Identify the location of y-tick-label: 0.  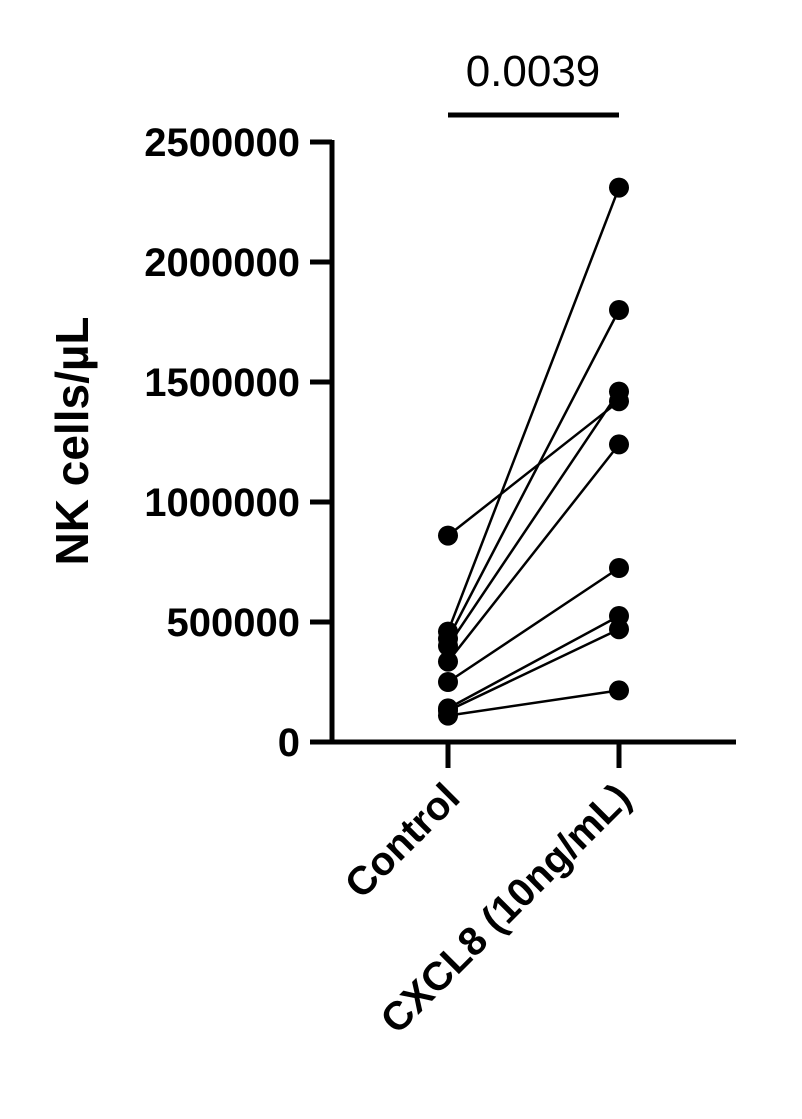
(289, 743).